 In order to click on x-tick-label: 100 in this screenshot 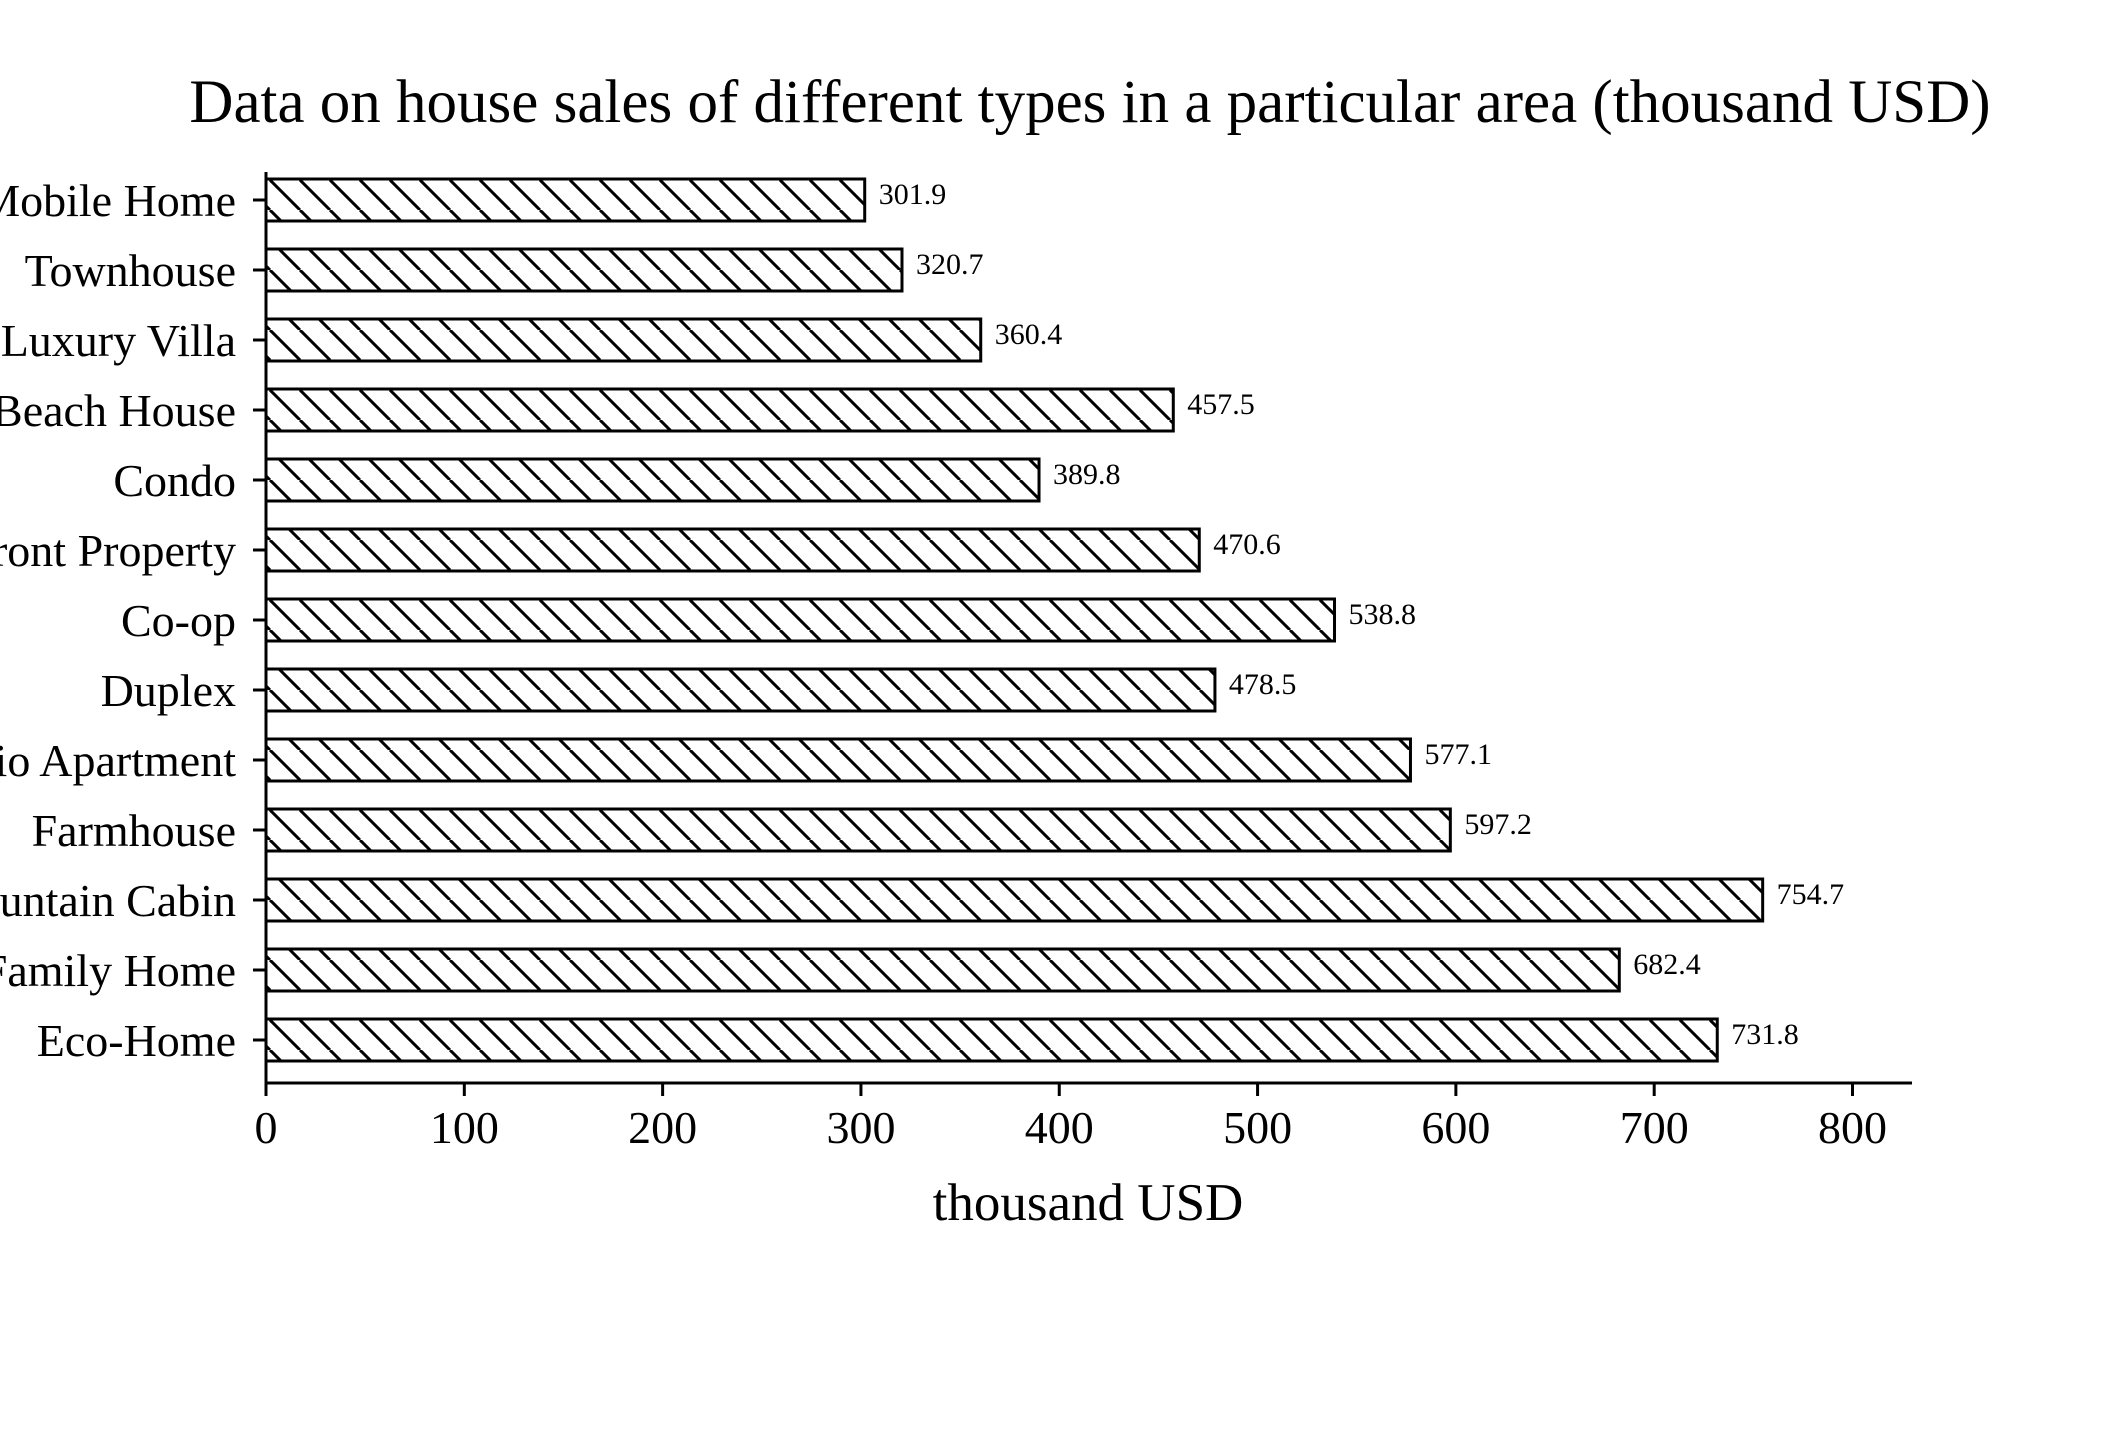, I will do `click(464, 1127)`.